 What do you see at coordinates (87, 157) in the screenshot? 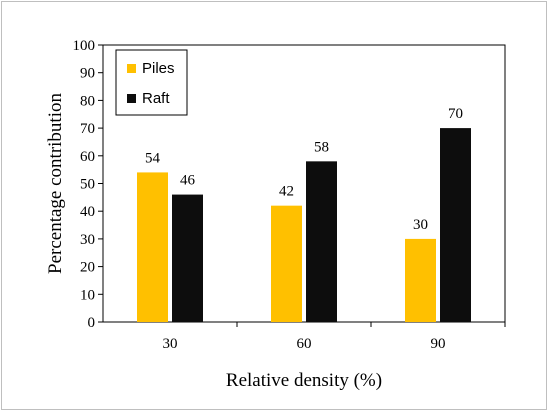
I see `y-tick-label: 60` at bounding box center [87, 157].